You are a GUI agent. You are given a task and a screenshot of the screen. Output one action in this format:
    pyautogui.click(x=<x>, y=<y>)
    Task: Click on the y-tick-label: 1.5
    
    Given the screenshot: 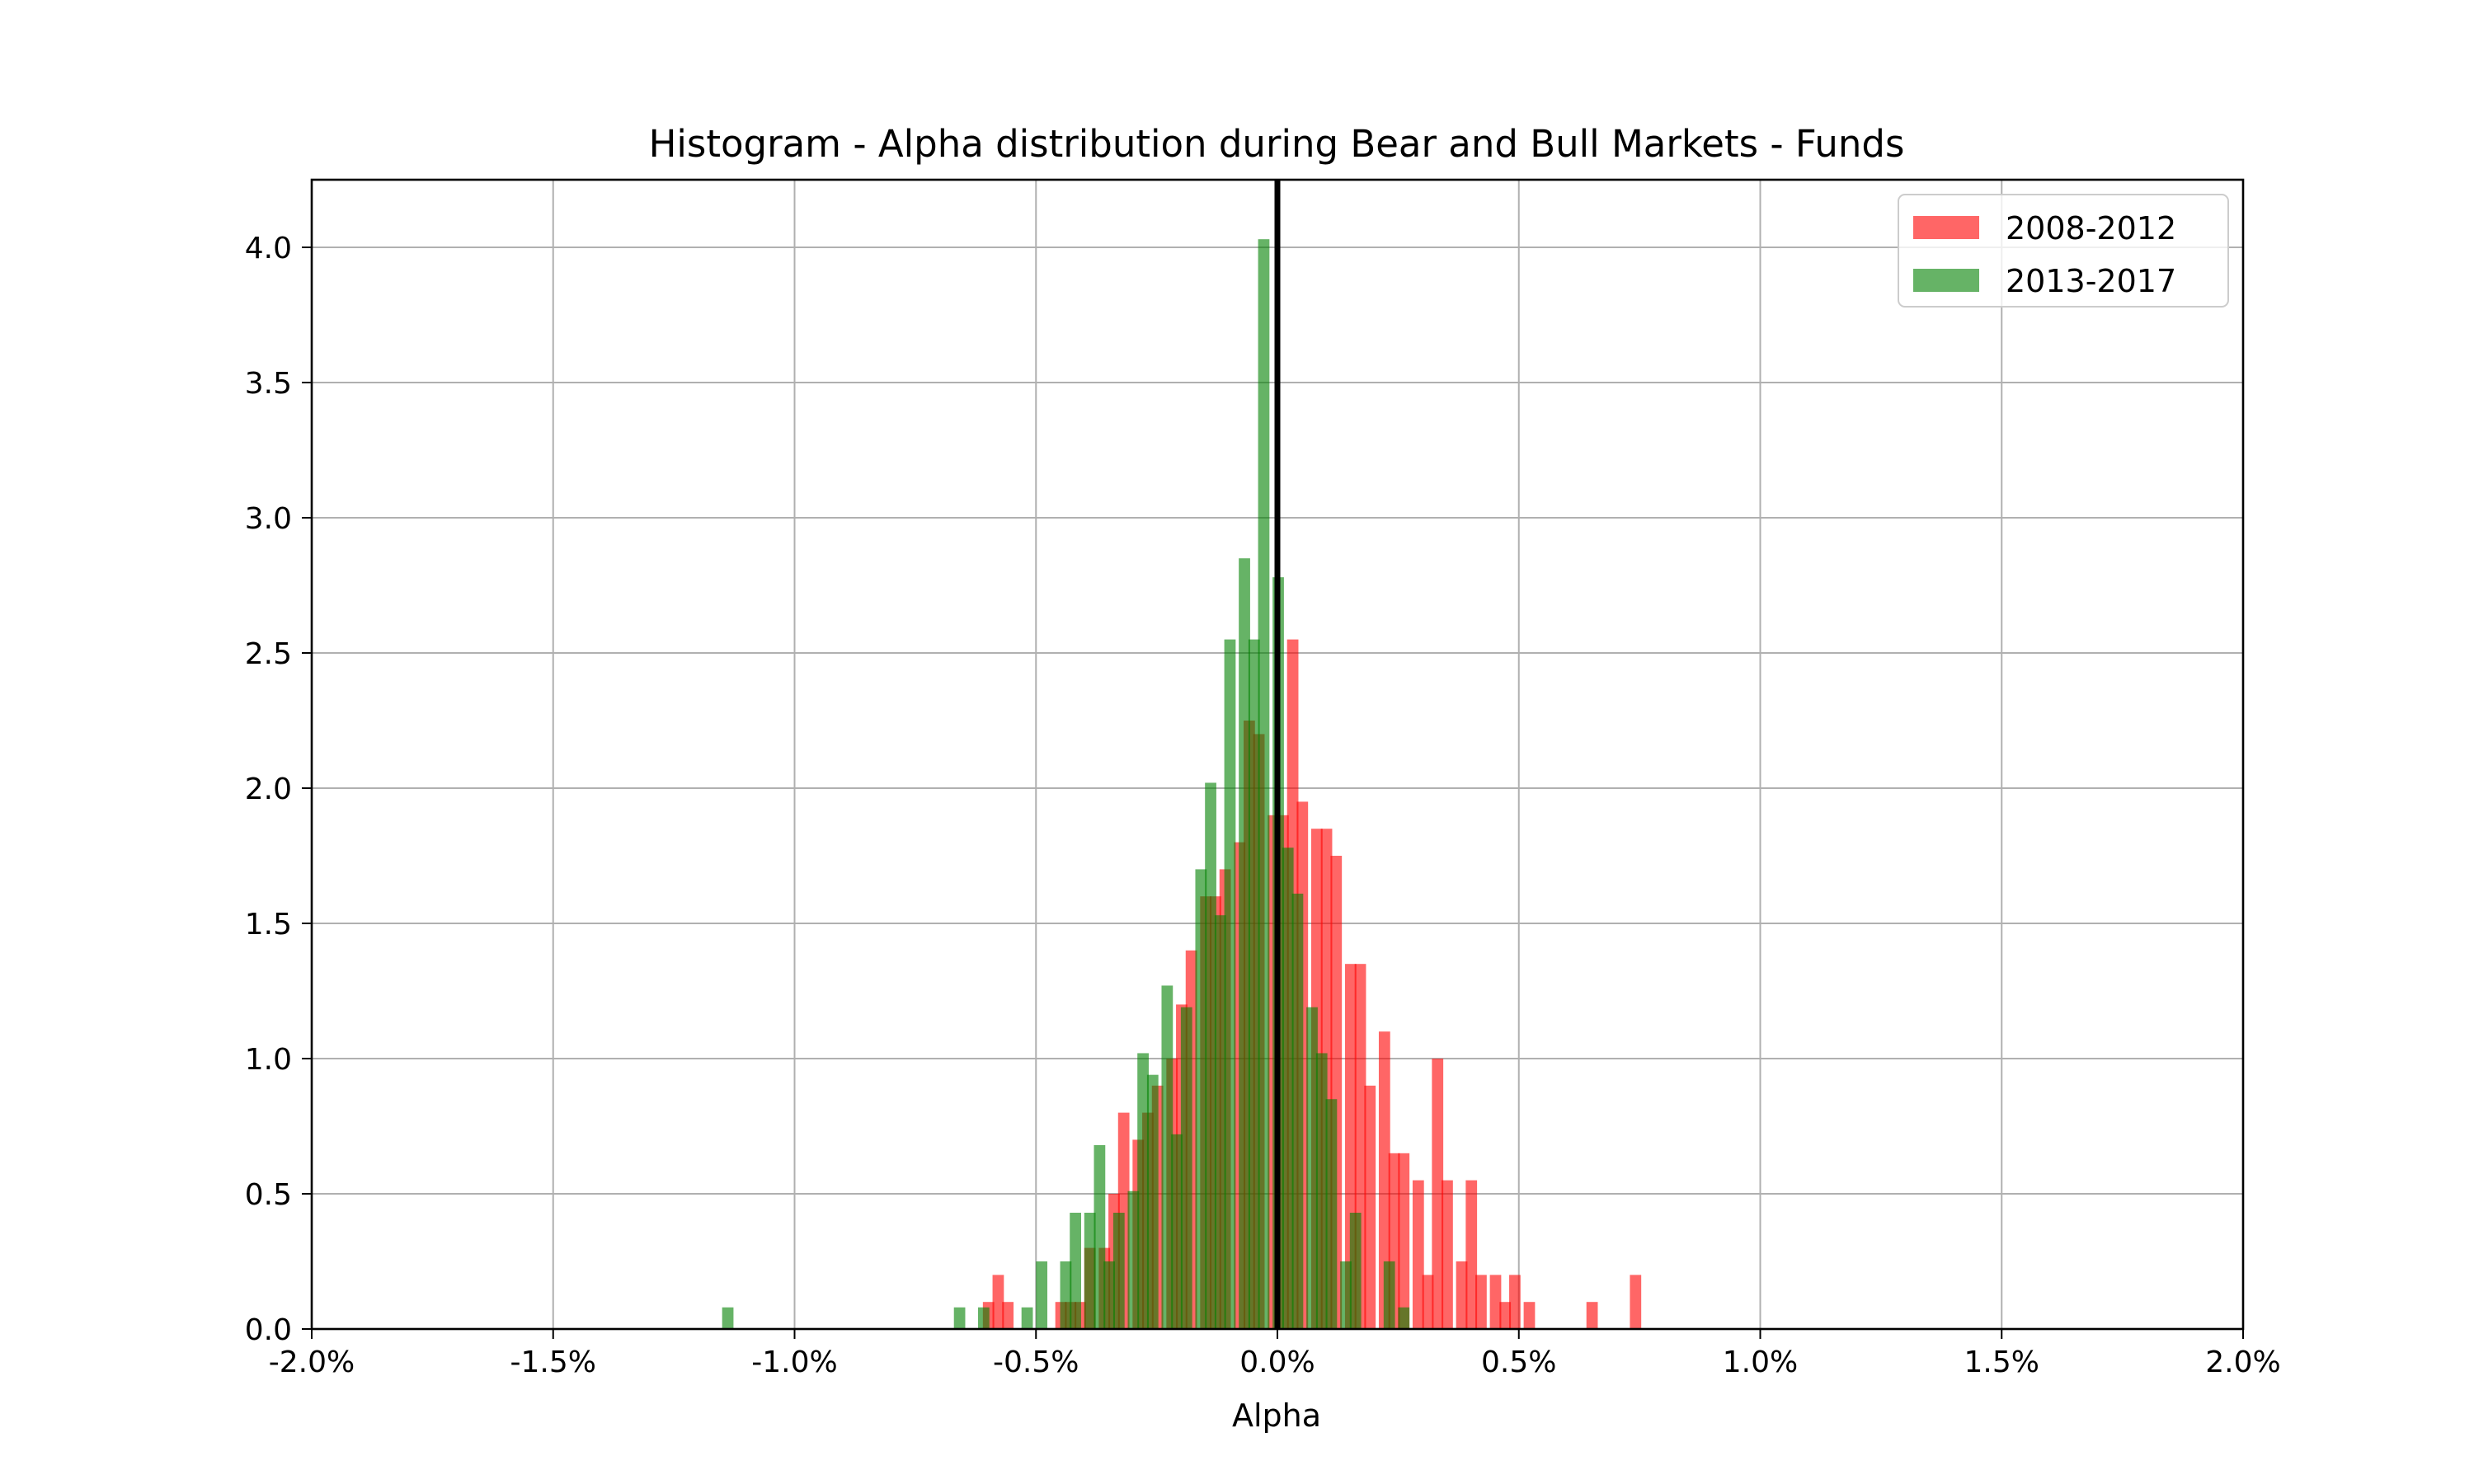 What is the action you would take?
    pyautogui.click(x=268, y=925)
    